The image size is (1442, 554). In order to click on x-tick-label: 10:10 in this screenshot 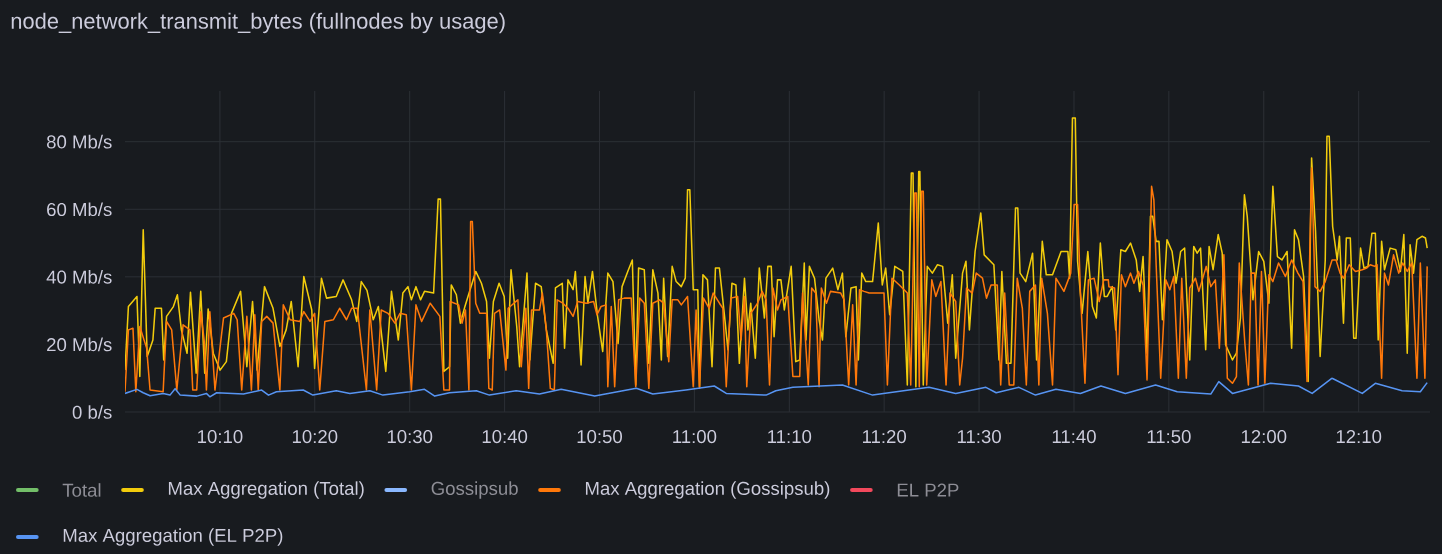, I will do `click(220, 437)`.